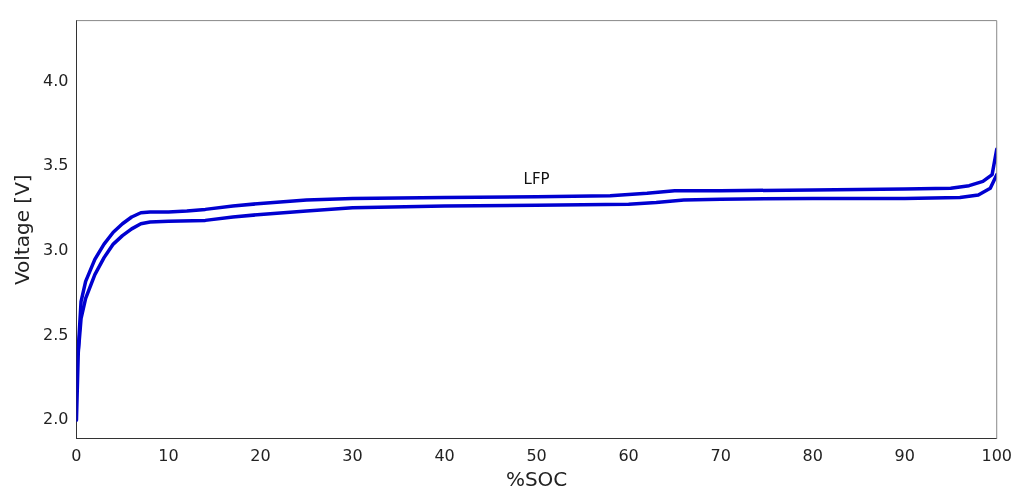 Image resolution: width=1023 pixels, height=501 pixels. I want to click on x-axis-title: %SOC, so click(536, 479).